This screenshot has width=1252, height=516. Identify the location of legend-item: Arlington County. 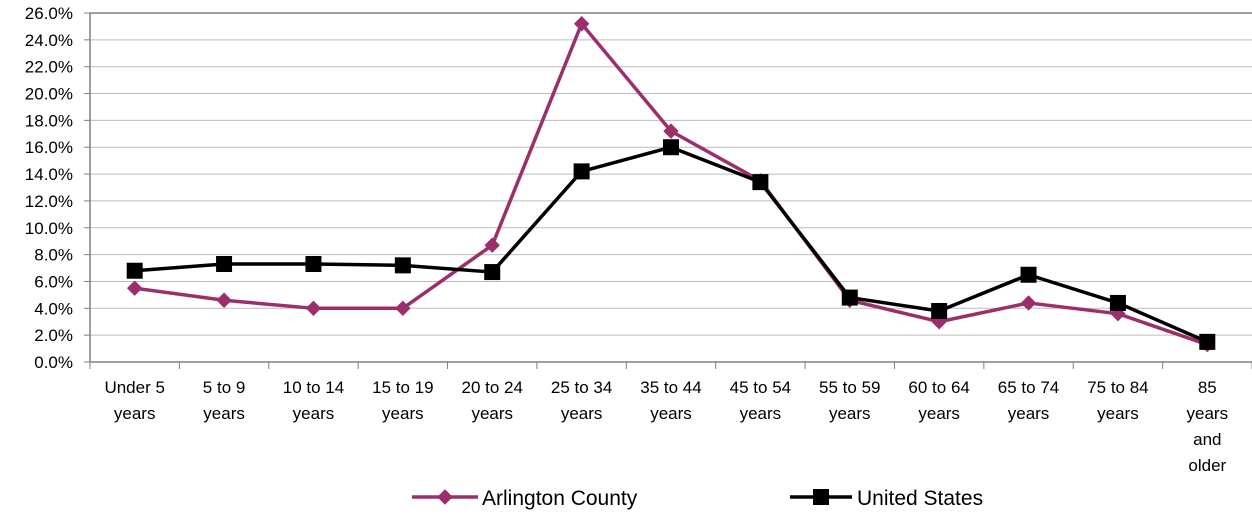
(525, 498).